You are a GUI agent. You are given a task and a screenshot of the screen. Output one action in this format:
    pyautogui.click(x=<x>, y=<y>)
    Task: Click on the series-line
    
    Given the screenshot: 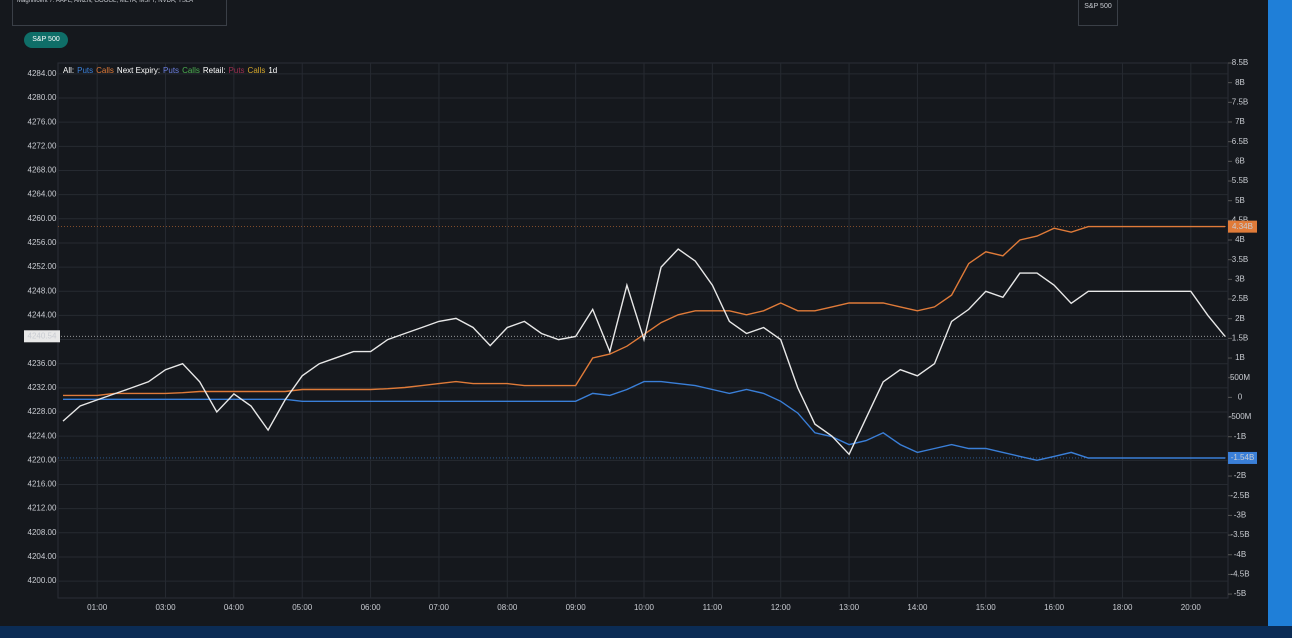 What is the action you would take?
    pyautogui.click(x=644, y=421)
    